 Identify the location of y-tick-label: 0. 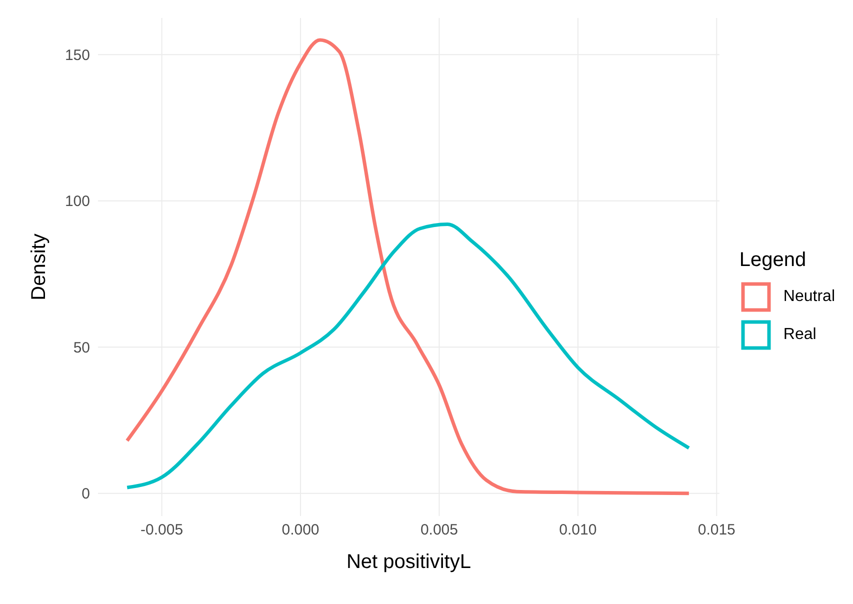
(86, 494).